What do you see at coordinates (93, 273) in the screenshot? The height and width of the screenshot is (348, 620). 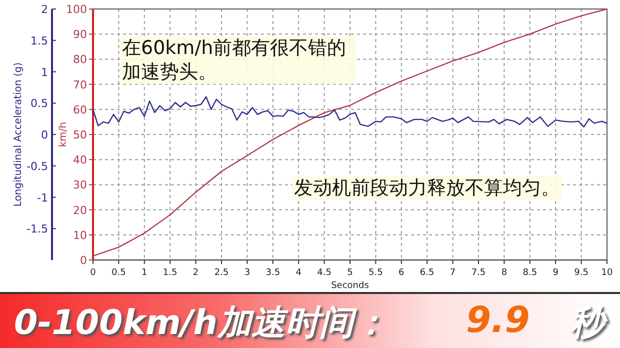 I see `x-tick-label: 0` at bounding box center [93, 273].